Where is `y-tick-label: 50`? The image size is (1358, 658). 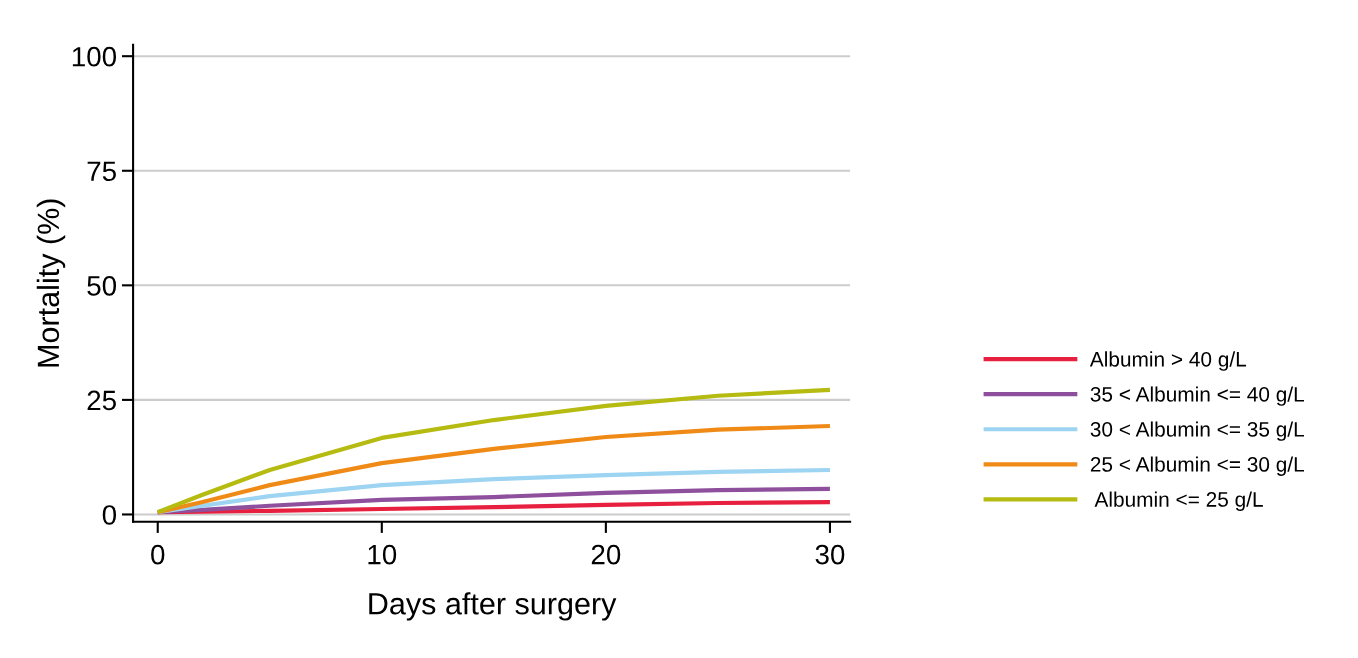 y-tick-label: 50 is located at coordinates (102, 286).